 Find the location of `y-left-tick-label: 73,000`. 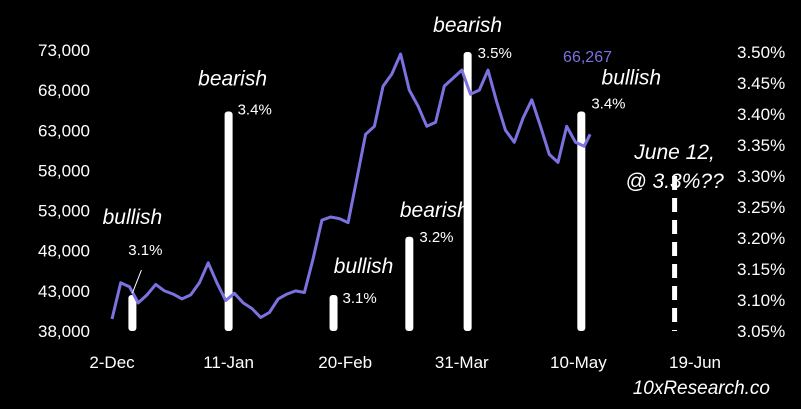

y-left-tick-label: 73,000 is located at coordinates (64, 50).